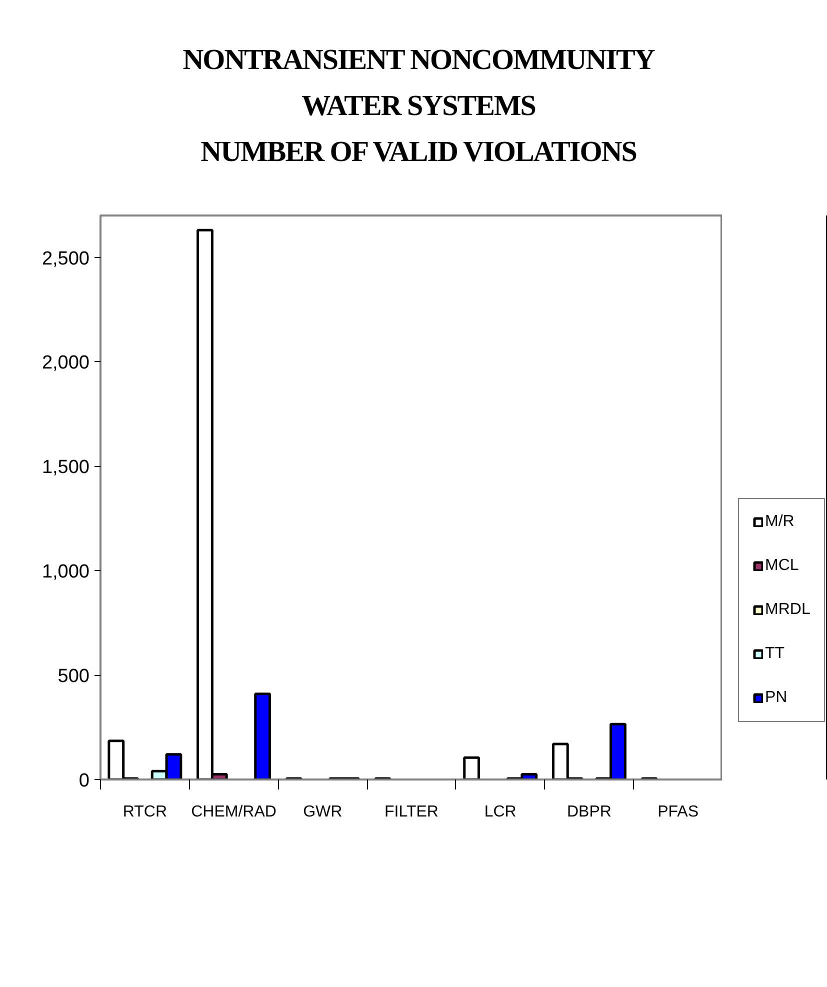 The image size is (827, 987). What do you see at coordinates (66, 572) in the screenshot?
I see `y-tick-label: 1,000` at bounding box center [66, 572].